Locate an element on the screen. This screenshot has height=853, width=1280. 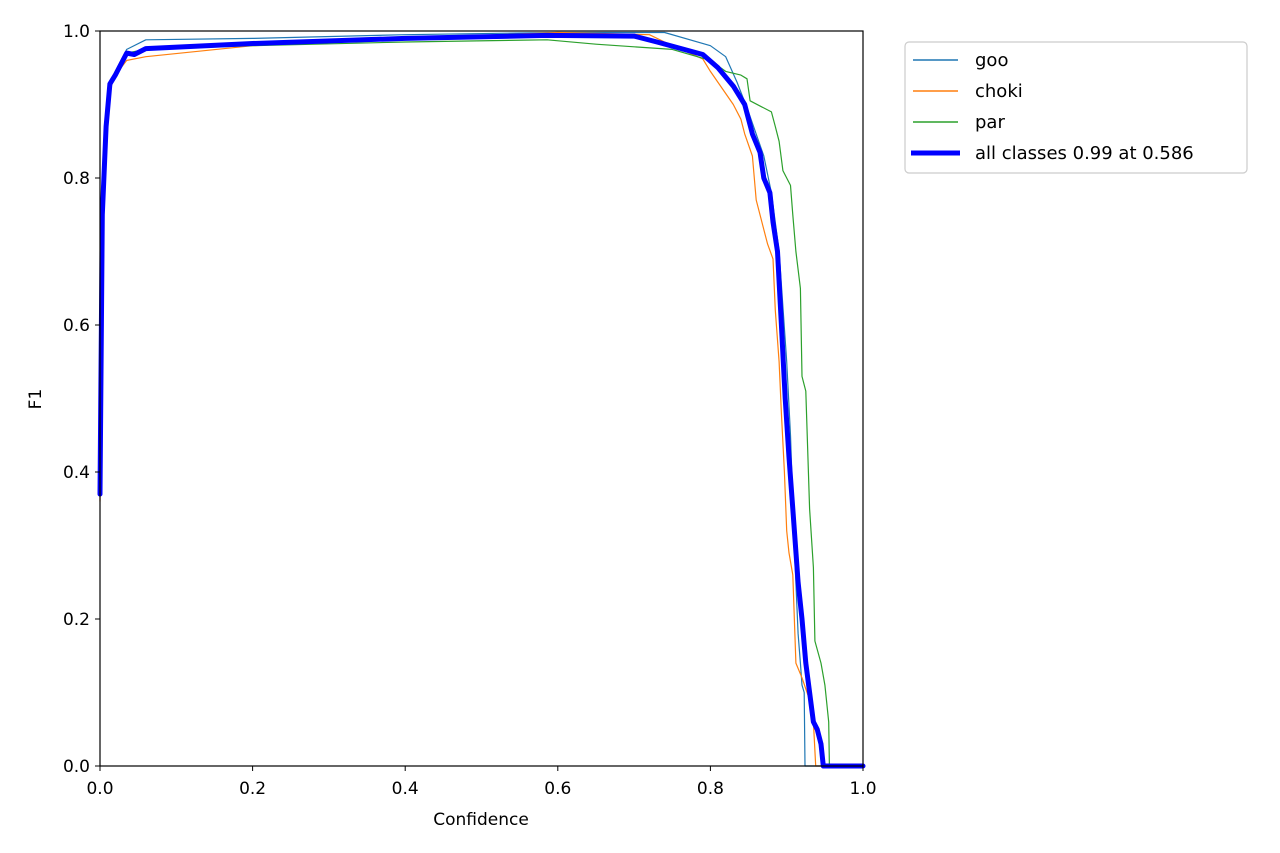
x-tick-label: 0.2 is located at coordinates (252, 789).